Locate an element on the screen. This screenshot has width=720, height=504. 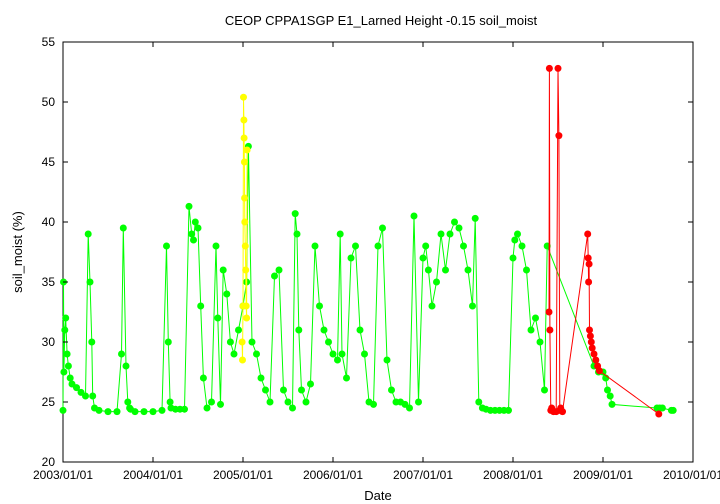
y-tick-label: 20 is located at coordinates (49, 462).